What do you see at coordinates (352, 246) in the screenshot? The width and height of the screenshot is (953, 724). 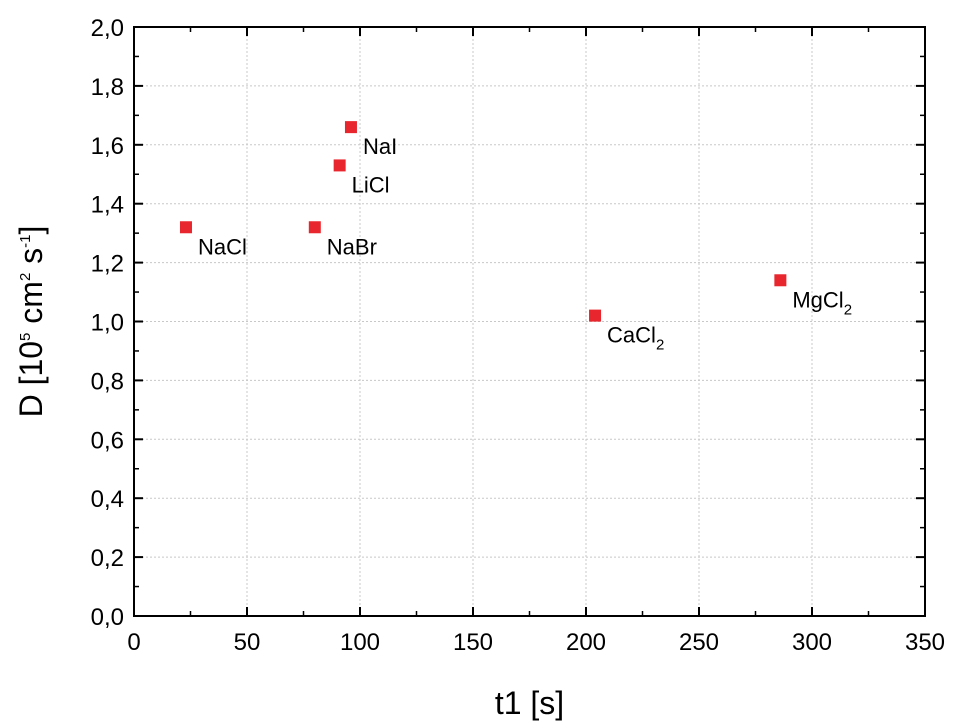 I see `data-point-label: NaBr` at bounding box center [352, 246].